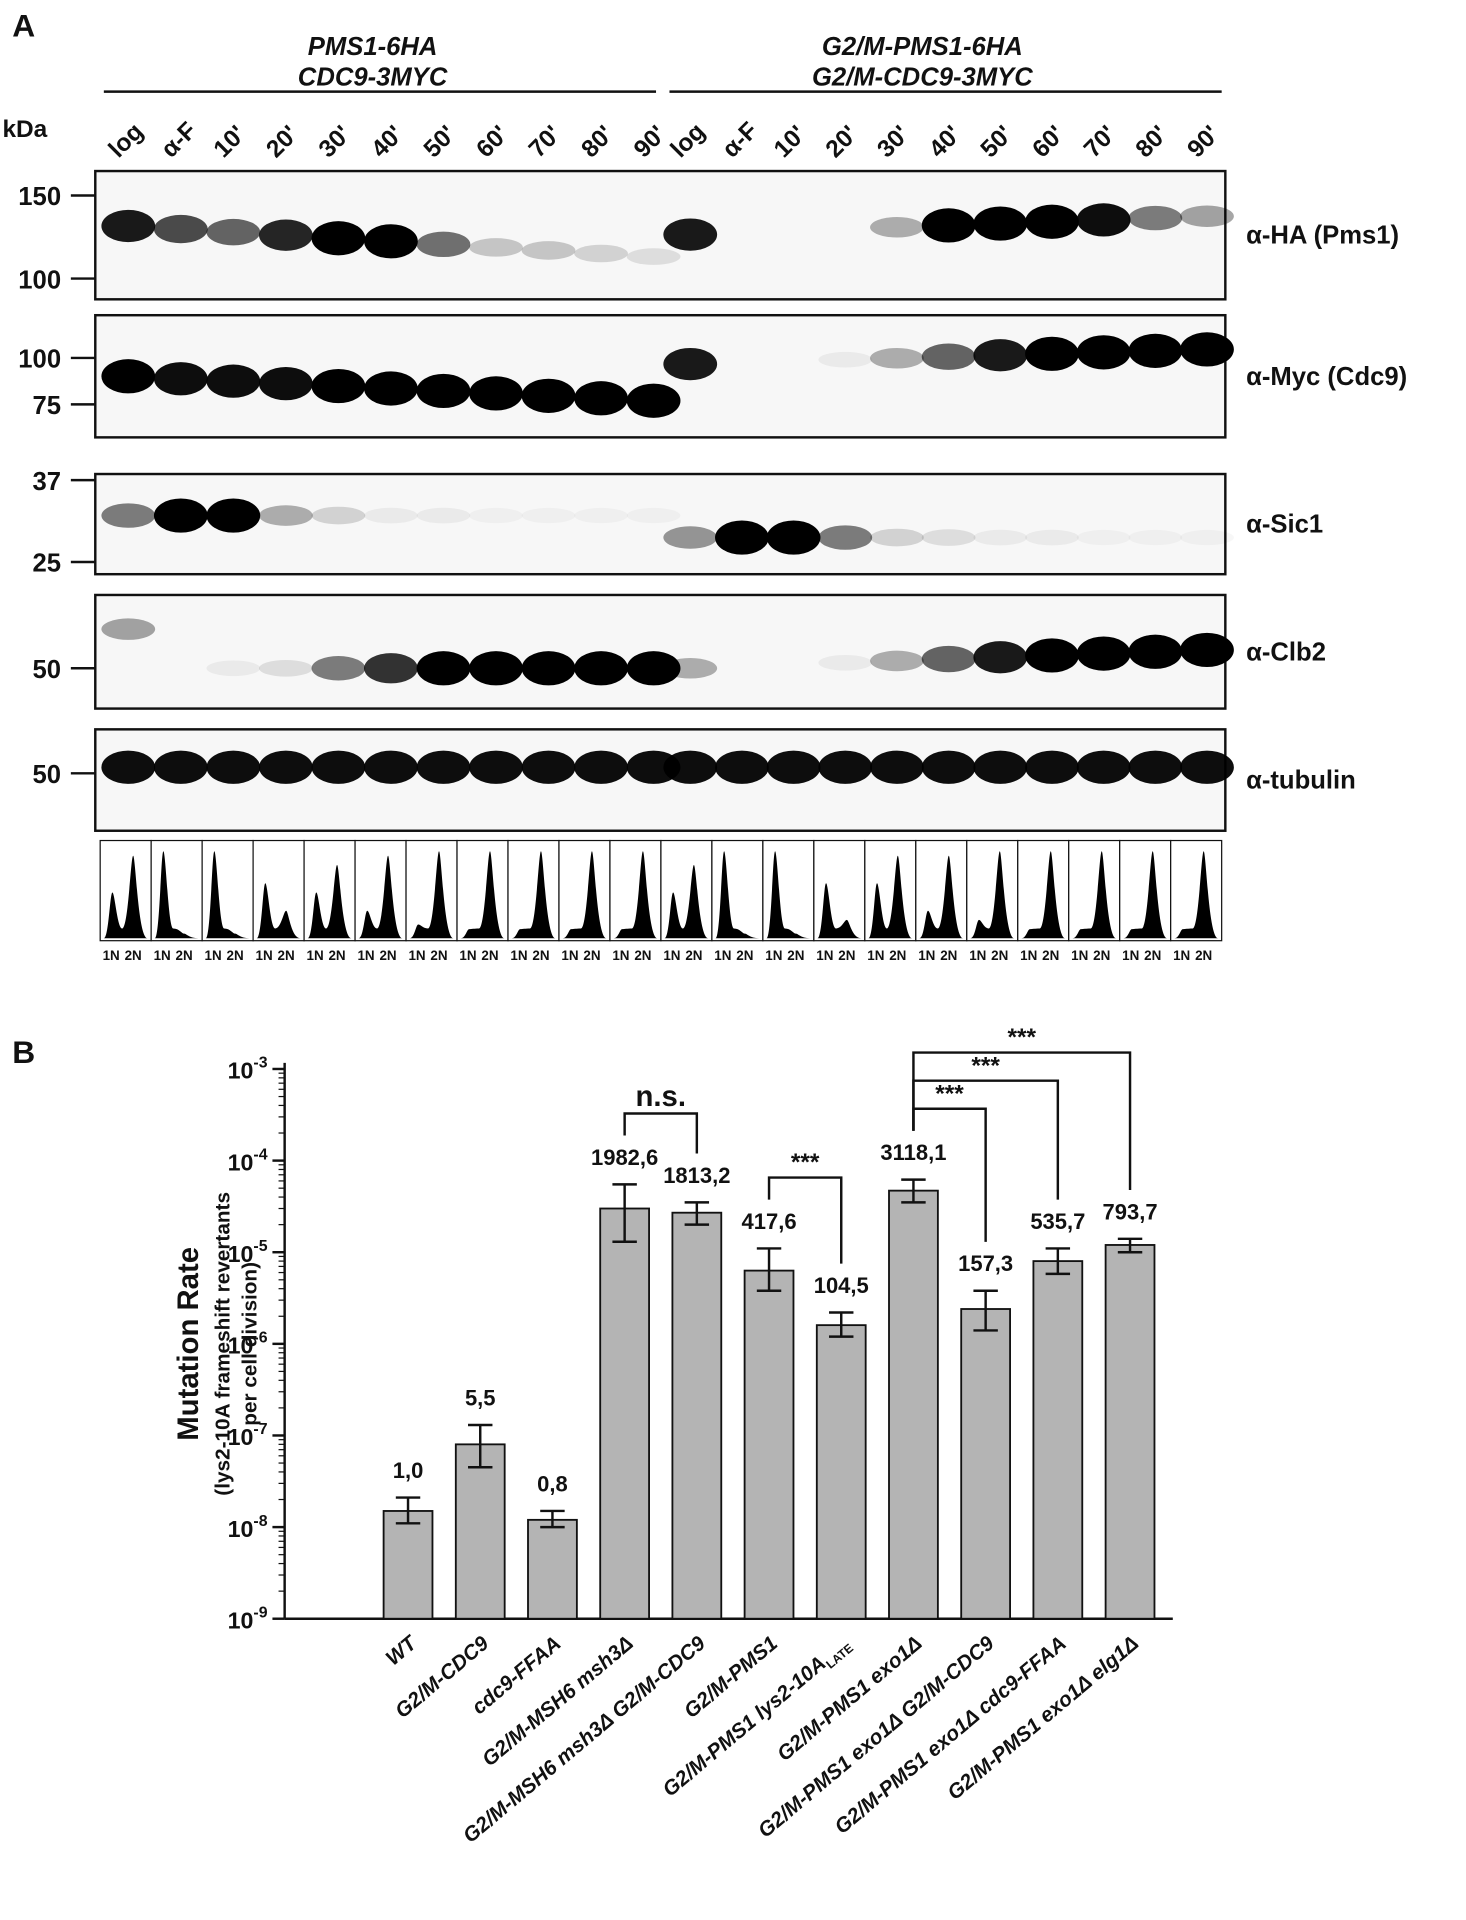  Describe the element at coordinates (47, 406) in the screenshot. I see `marker-label: 75` at that location.